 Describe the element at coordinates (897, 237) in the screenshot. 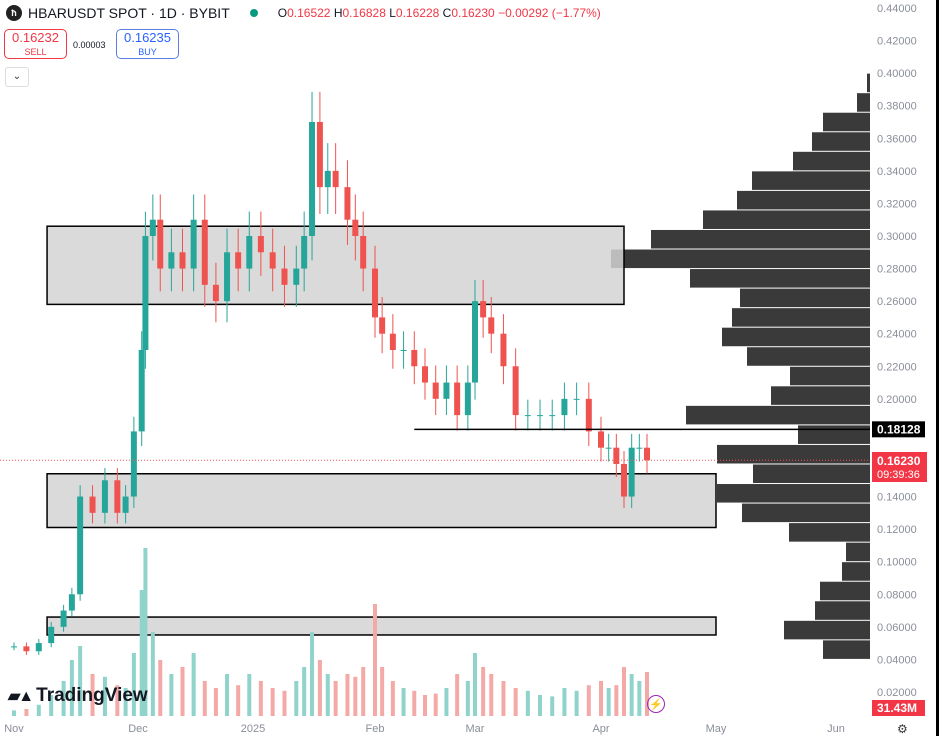

I see `y-tick-label: 0.30000` at that location.